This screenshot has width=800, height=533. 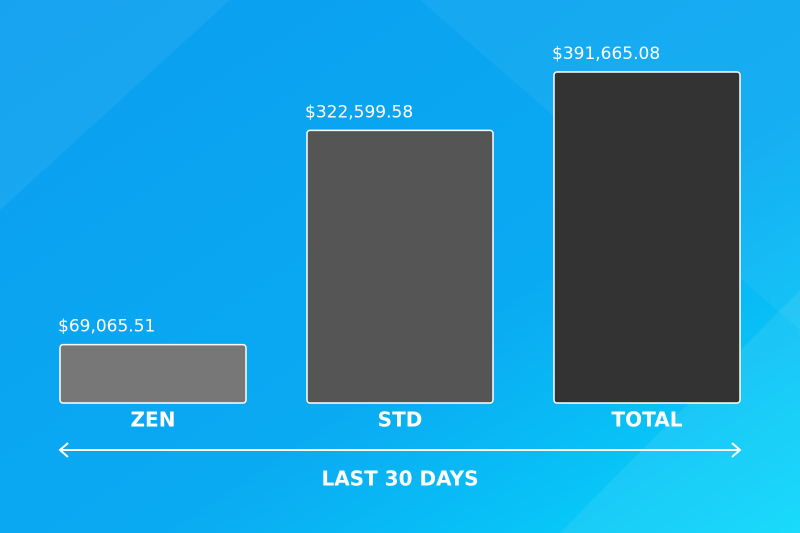 I want to click on category-label: ZEN, so click(x=153, y=420).